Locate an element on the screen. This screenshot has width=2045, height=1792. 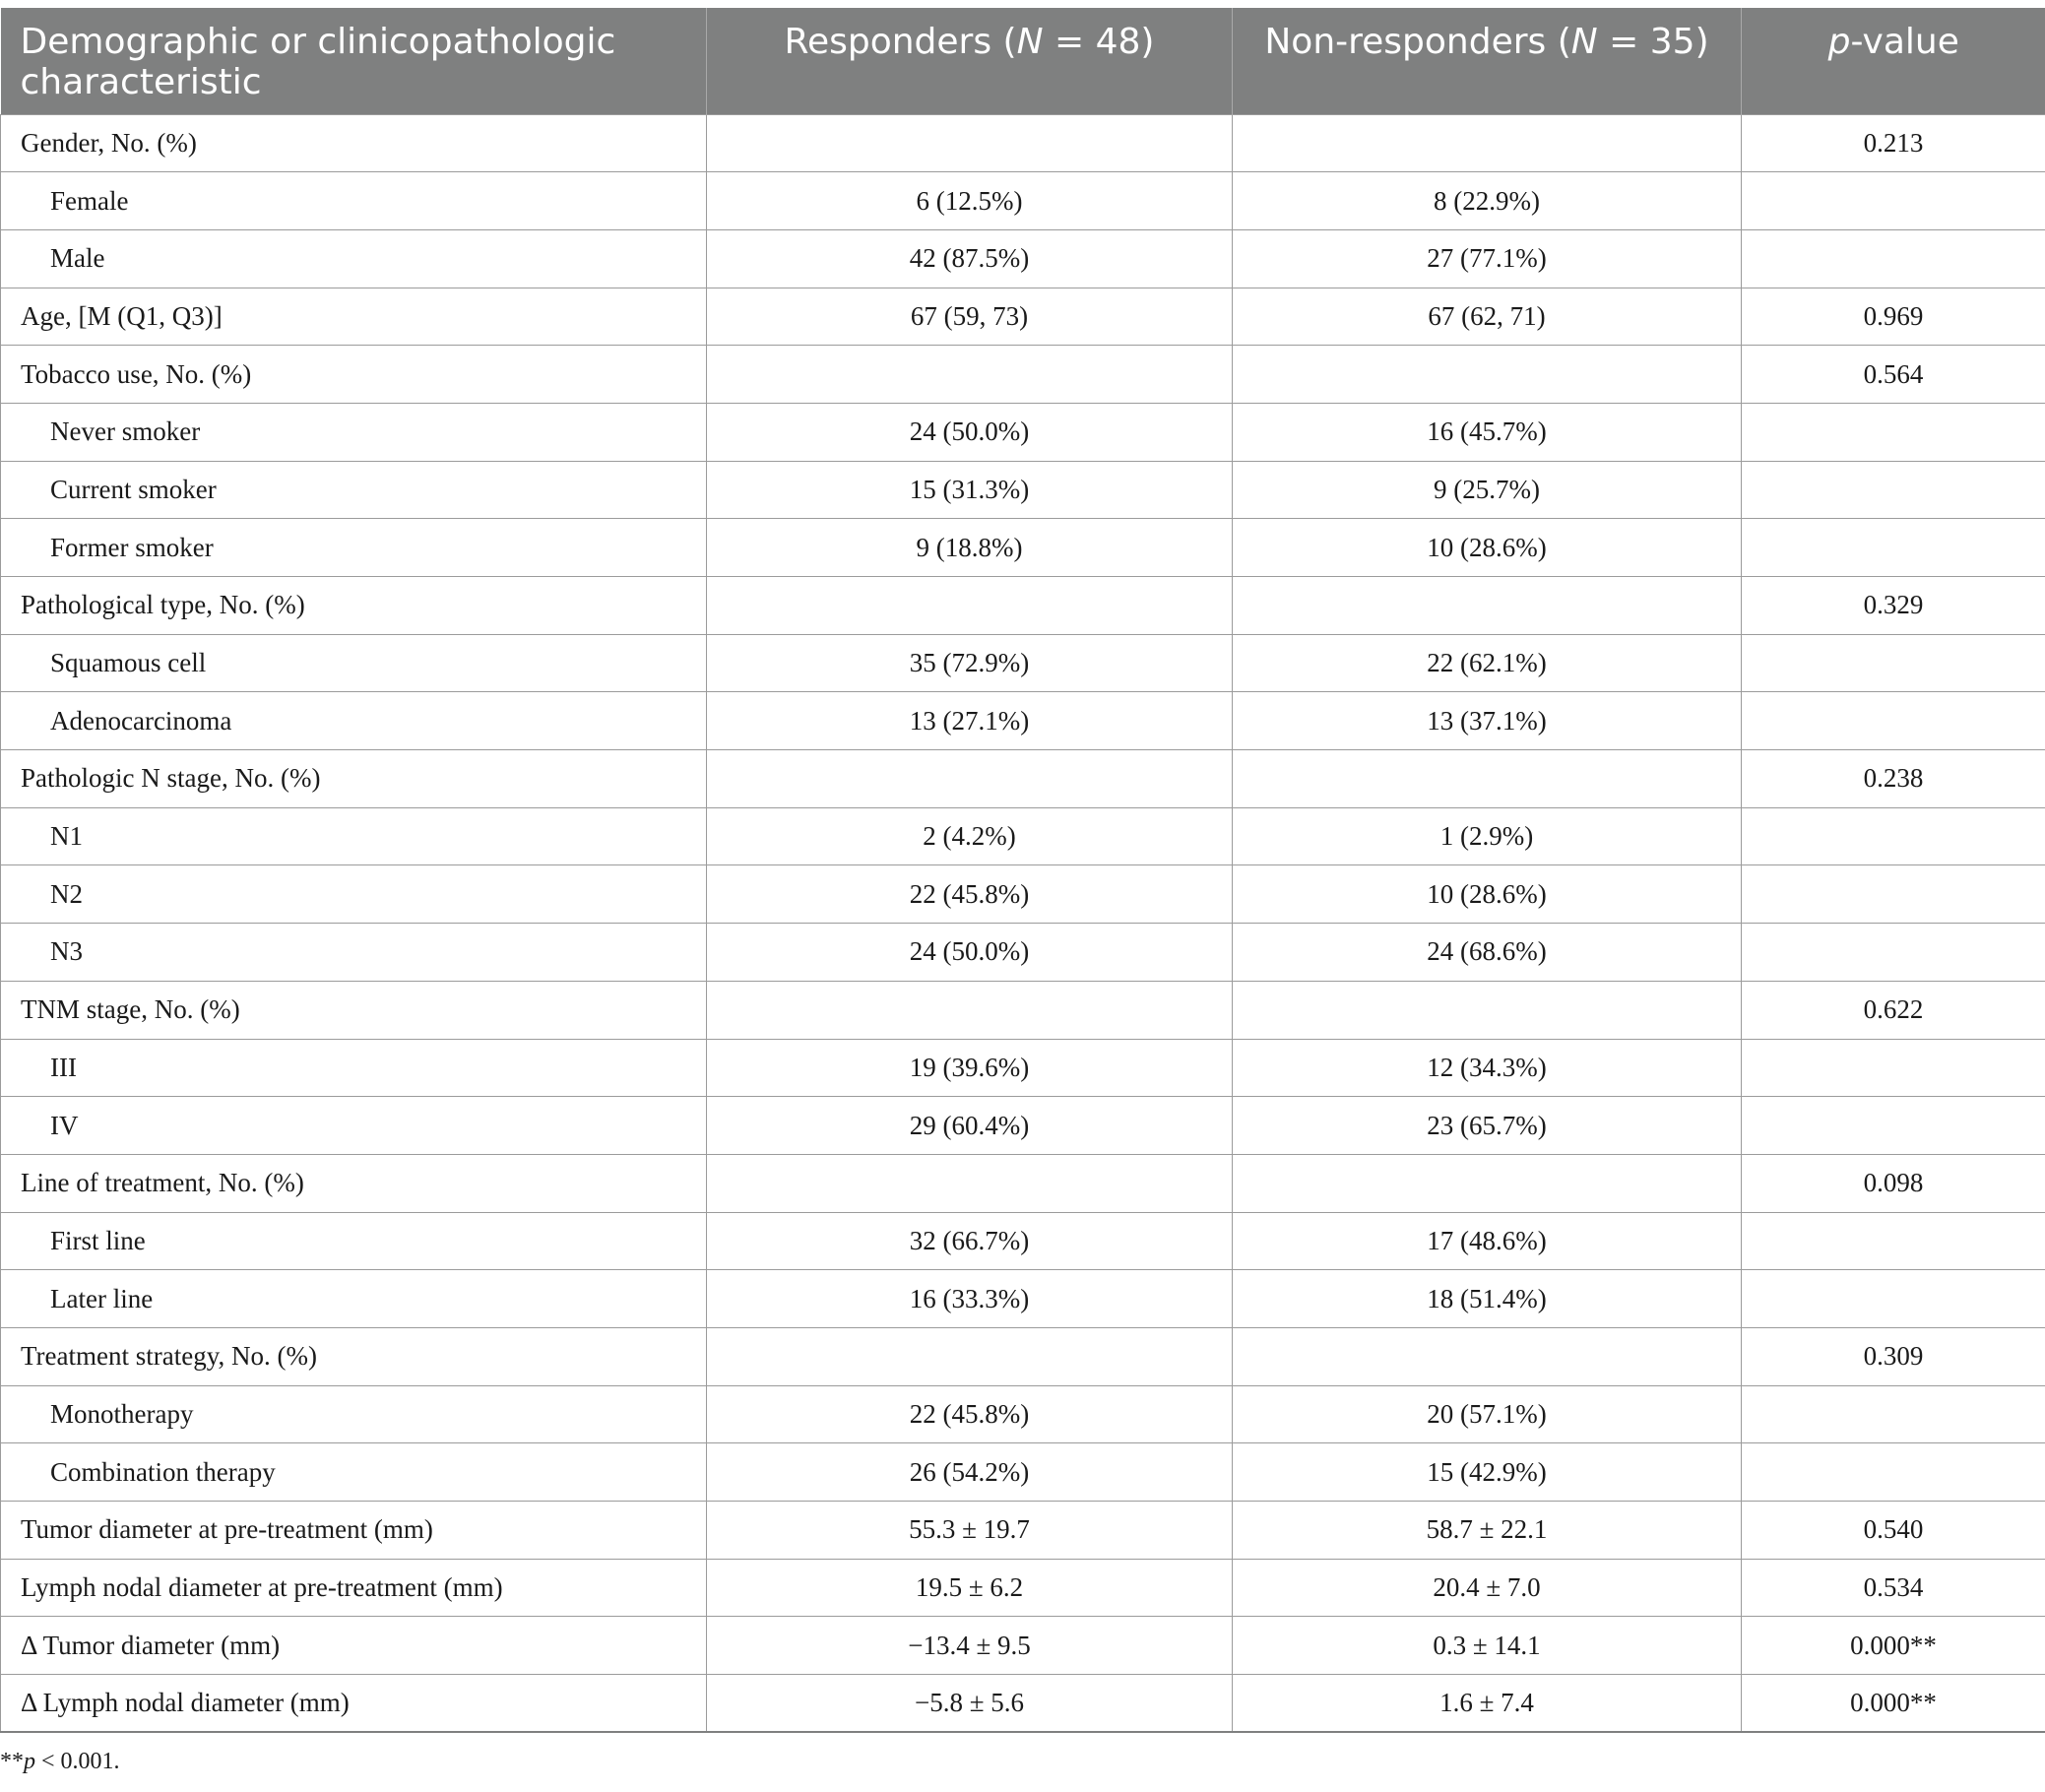
responders-cell: 19 (39.6%) is located at coordinates (969, 1068).